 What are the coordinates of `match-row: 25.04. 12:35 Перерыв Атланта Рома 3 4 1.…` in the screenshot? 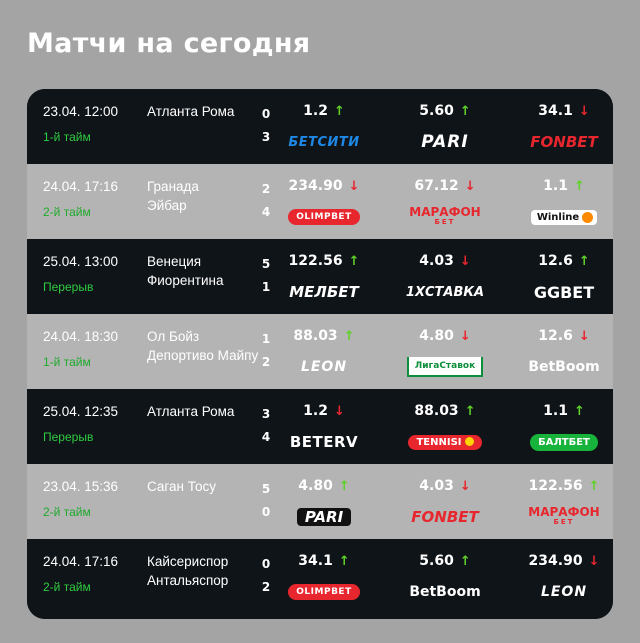 It's located at (320, 426).